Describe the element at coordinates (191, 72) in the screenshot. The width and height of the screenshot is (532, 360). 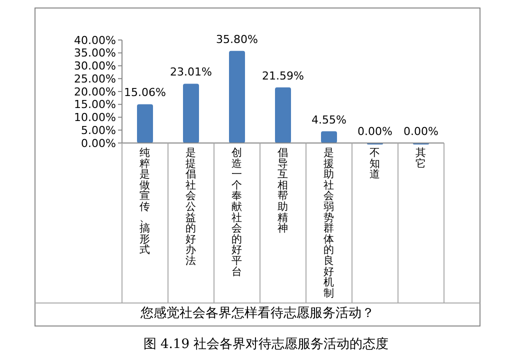
I see `data-label: 23.01%` at that location.